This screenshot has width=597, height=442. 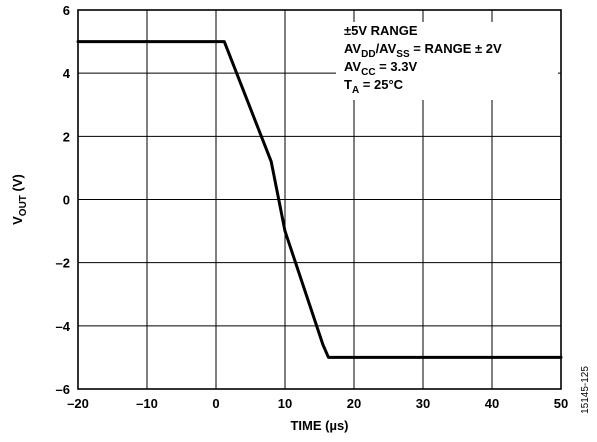 I want to click on y-tick-labels: 6 4 2 0 –2 –4 –6, so click(x=63, y=200).